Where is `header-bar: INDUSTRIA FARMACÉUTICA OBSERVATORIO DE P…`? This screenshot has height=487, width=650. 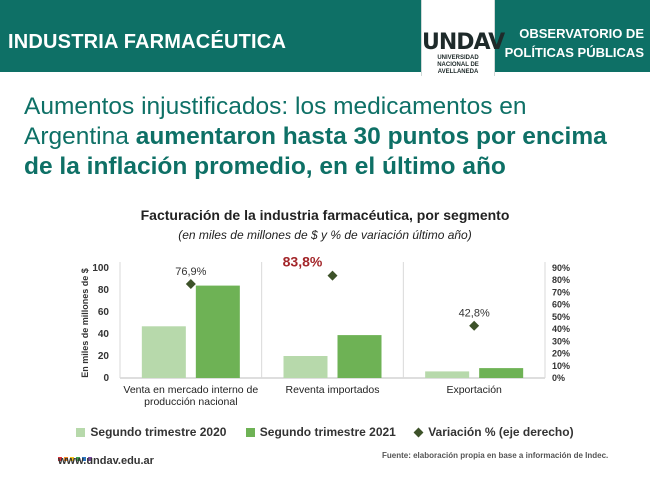 header-bar: INDUSTRIA FARMACÉUTICA OBSERVATORIO DE P… is located at coordinates (325, 36).